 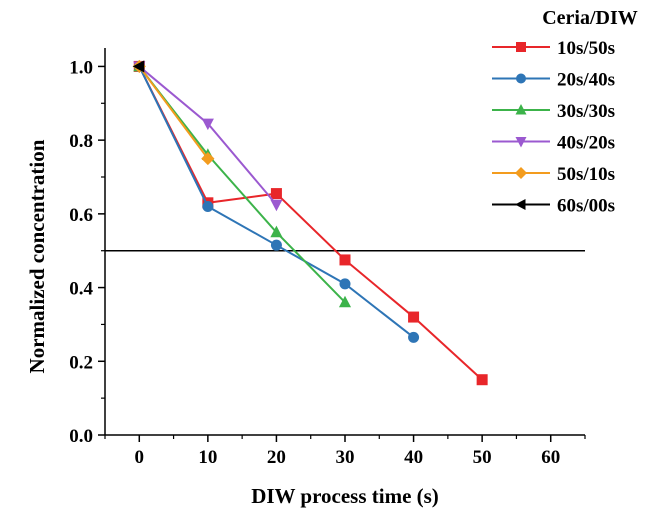 What do you see at coordinates (586, 206) in the screenshot?
I see `legend-label: 60s/00s` at bounding box center [586, 206].